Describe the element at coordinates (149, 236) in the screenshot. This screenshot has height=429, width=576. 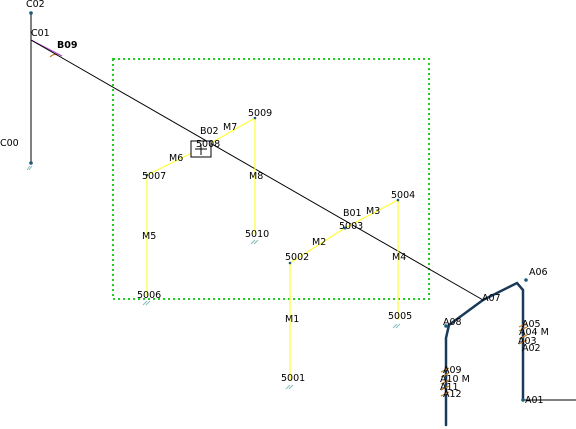
I see `label-m5: M5` at that location.